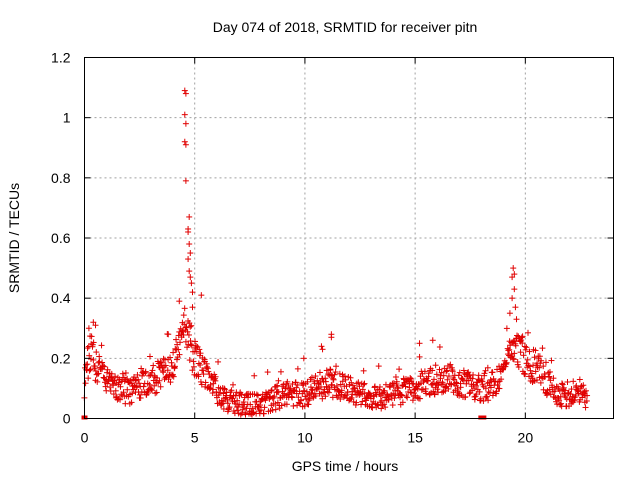  What do you see at coordinates (415, 438) in the screenshot?
I see `x-tick-label: 15` at bounding box center [415, 438].